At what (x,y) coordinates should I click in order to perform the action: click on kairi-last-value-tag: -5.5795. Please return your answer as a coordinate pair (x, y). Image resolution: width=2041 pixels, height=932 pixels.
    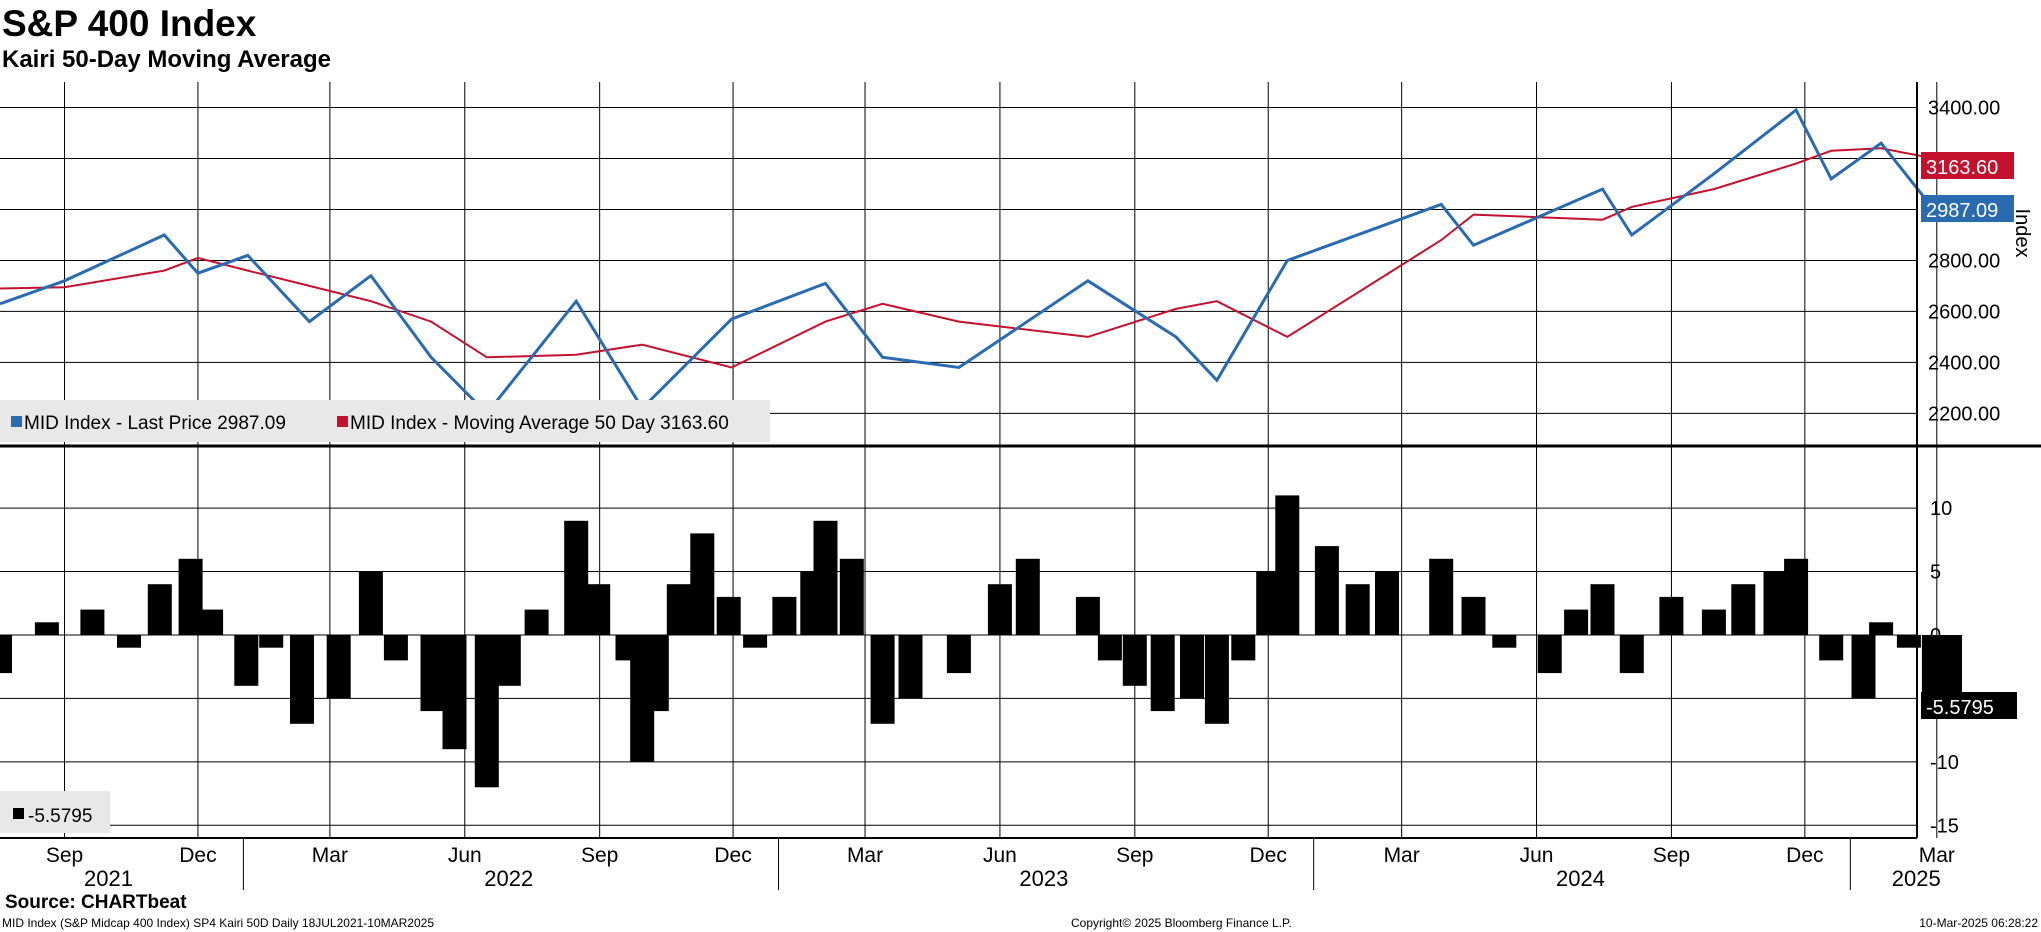
    Looking at the image, I should click on (1969, 705).